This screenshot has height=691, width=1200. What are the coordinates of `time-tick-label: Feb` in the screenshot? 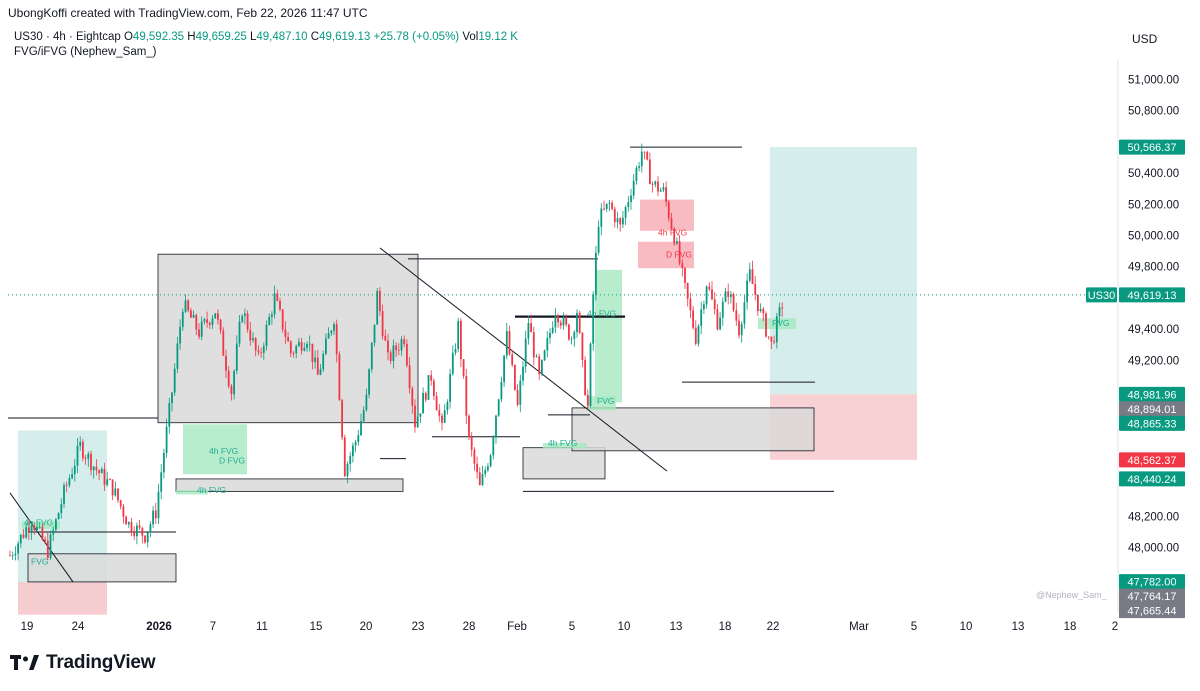 It's located at (517, 627).